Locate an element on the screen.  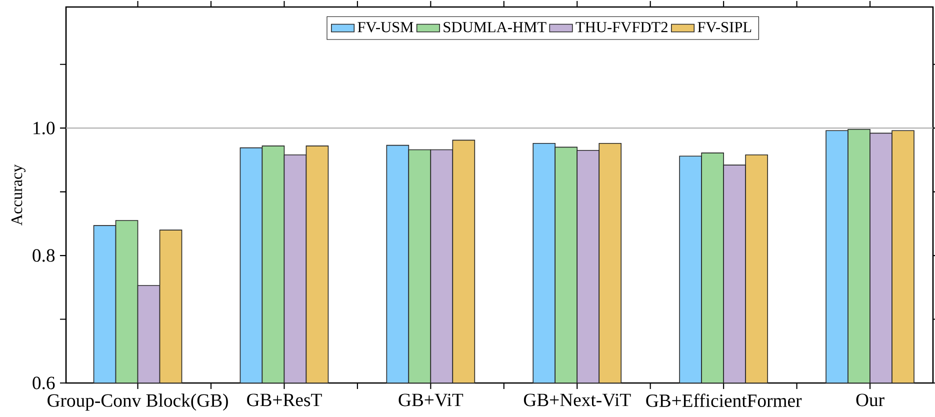
x-tick-label: GB+ResT is located at coordinates (284, 400).